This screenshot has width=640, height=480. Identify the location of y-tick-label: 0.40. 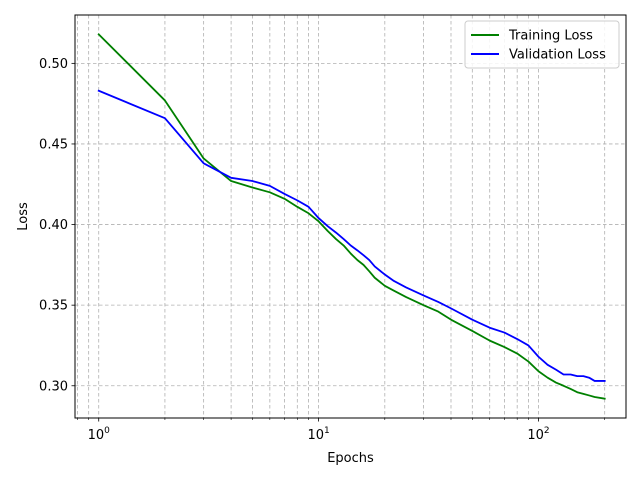
(53, 225).